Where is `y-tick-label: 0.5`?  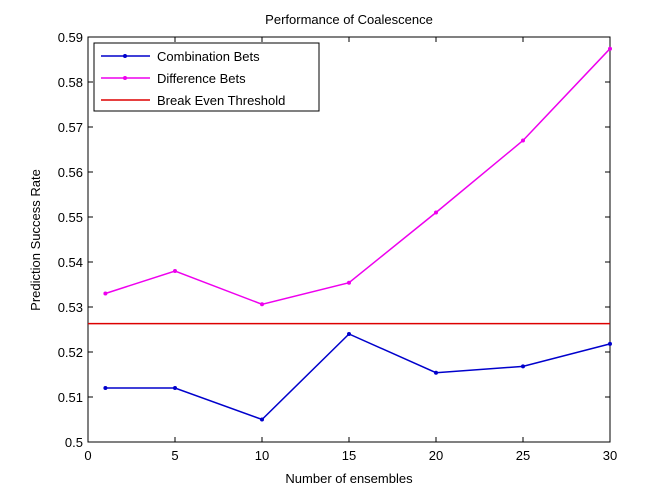
y-tick-label: 0.5 is located at coordinates (74, 442).